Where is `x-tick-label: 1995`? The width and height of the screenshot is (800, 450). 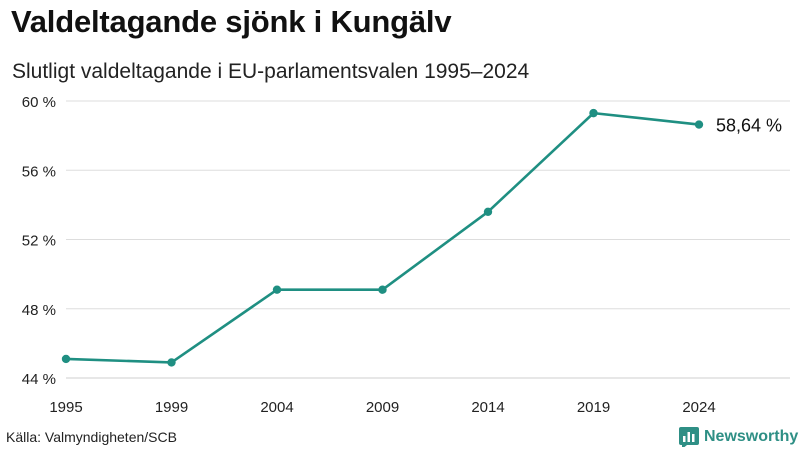 x-tick-label: 1995 is located at coordinates (65, 407).